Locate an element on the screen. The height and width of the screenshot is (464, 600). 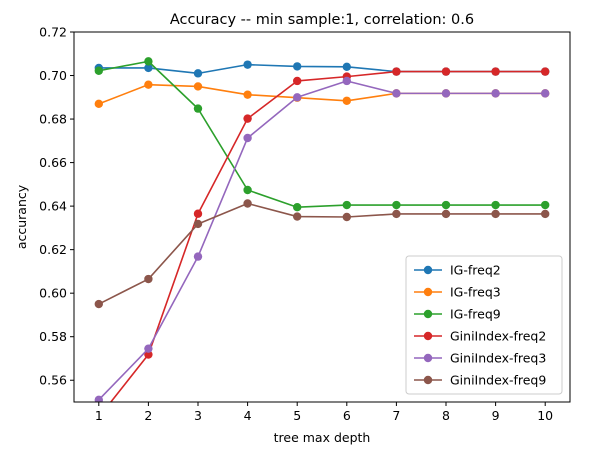
legend-label: IG-freq9 is located at coordinates (475, 314).